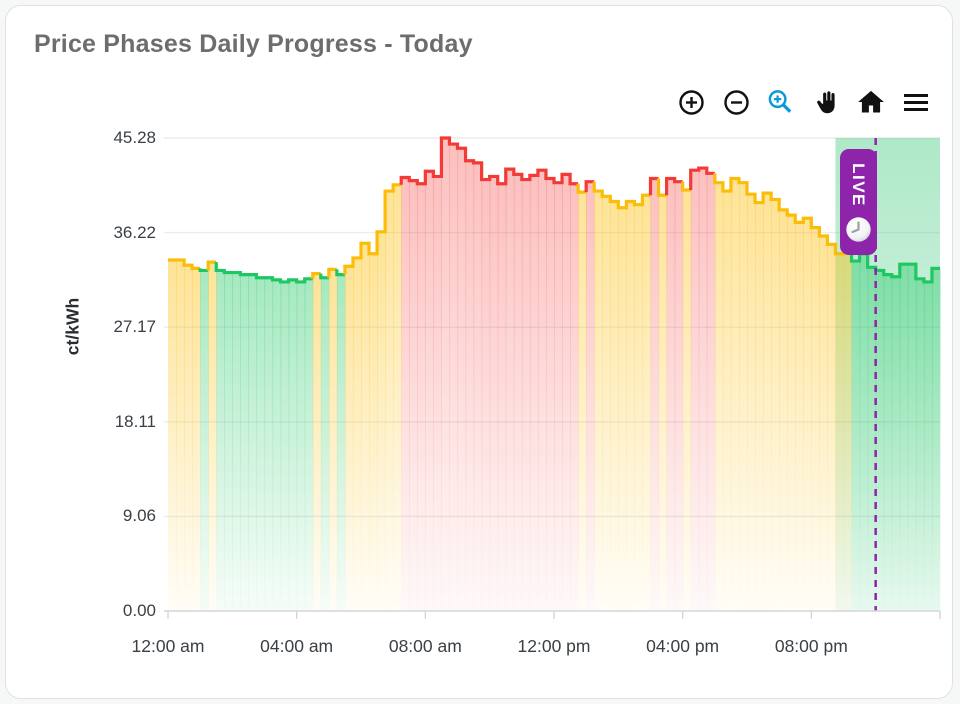 The height and width of the screenshot is (704, 960). I want to click on zoom-in-button, so click(691, 102).